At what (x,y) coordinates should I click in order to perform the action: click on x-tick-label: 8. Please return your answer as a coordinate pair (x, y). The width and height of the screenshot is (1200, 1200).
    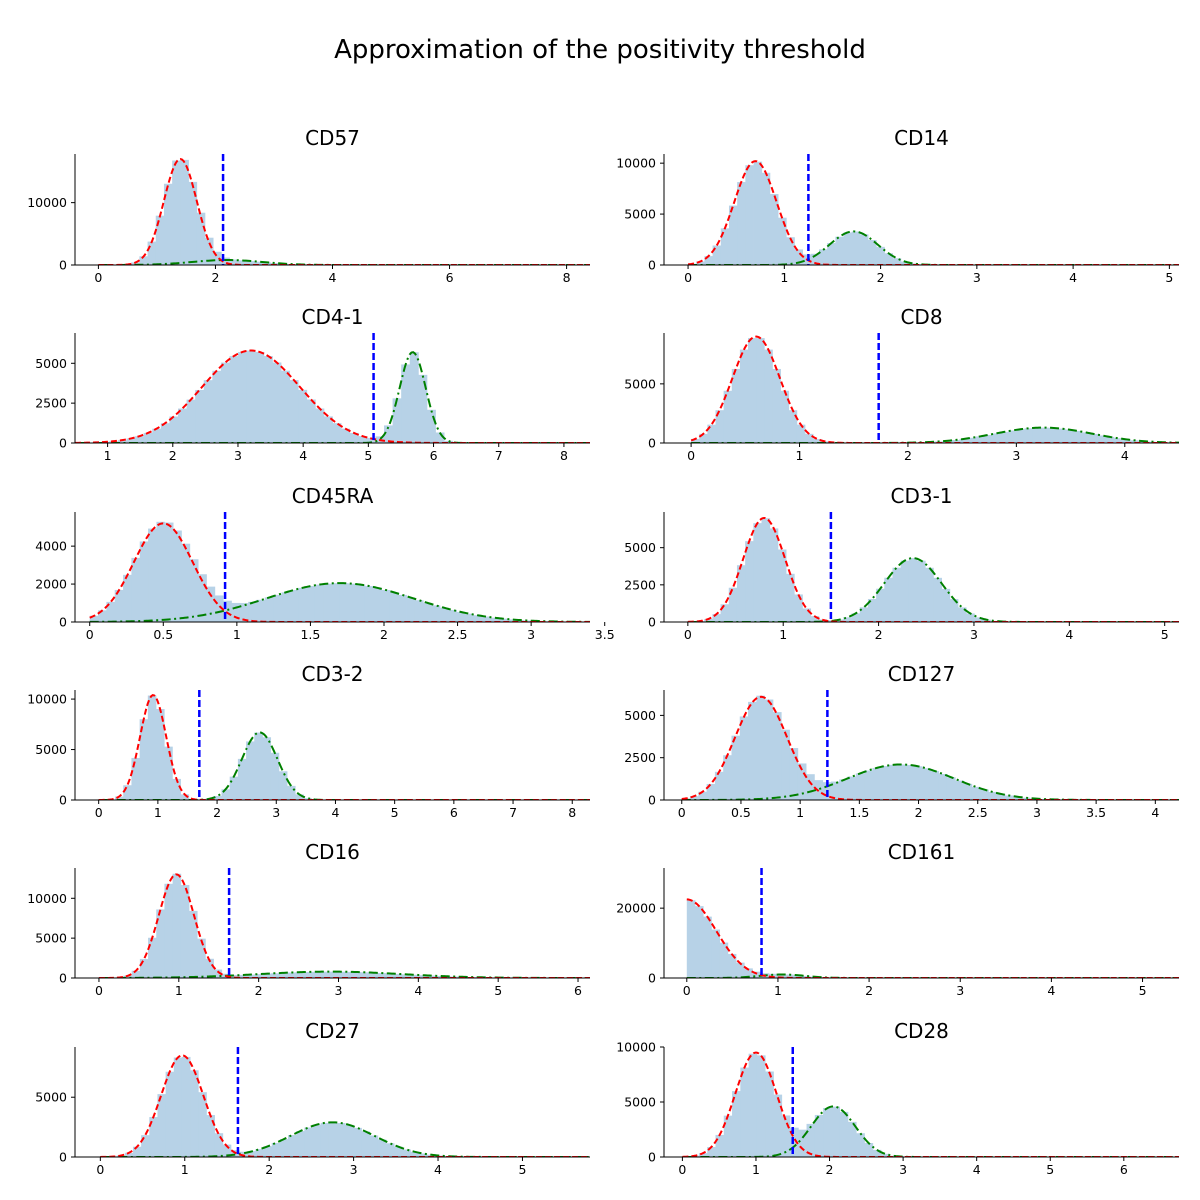
    Looking at the image, I should click on (567, 277).